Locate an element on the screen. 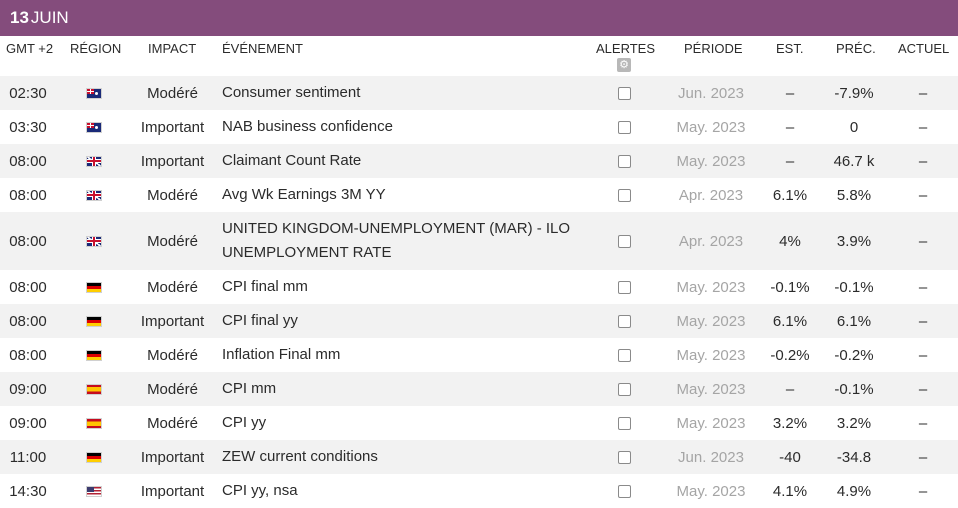 The width and height of the screenshot is (958, 508). event-name: NAB business confidence is located at coordinates (307, 126).